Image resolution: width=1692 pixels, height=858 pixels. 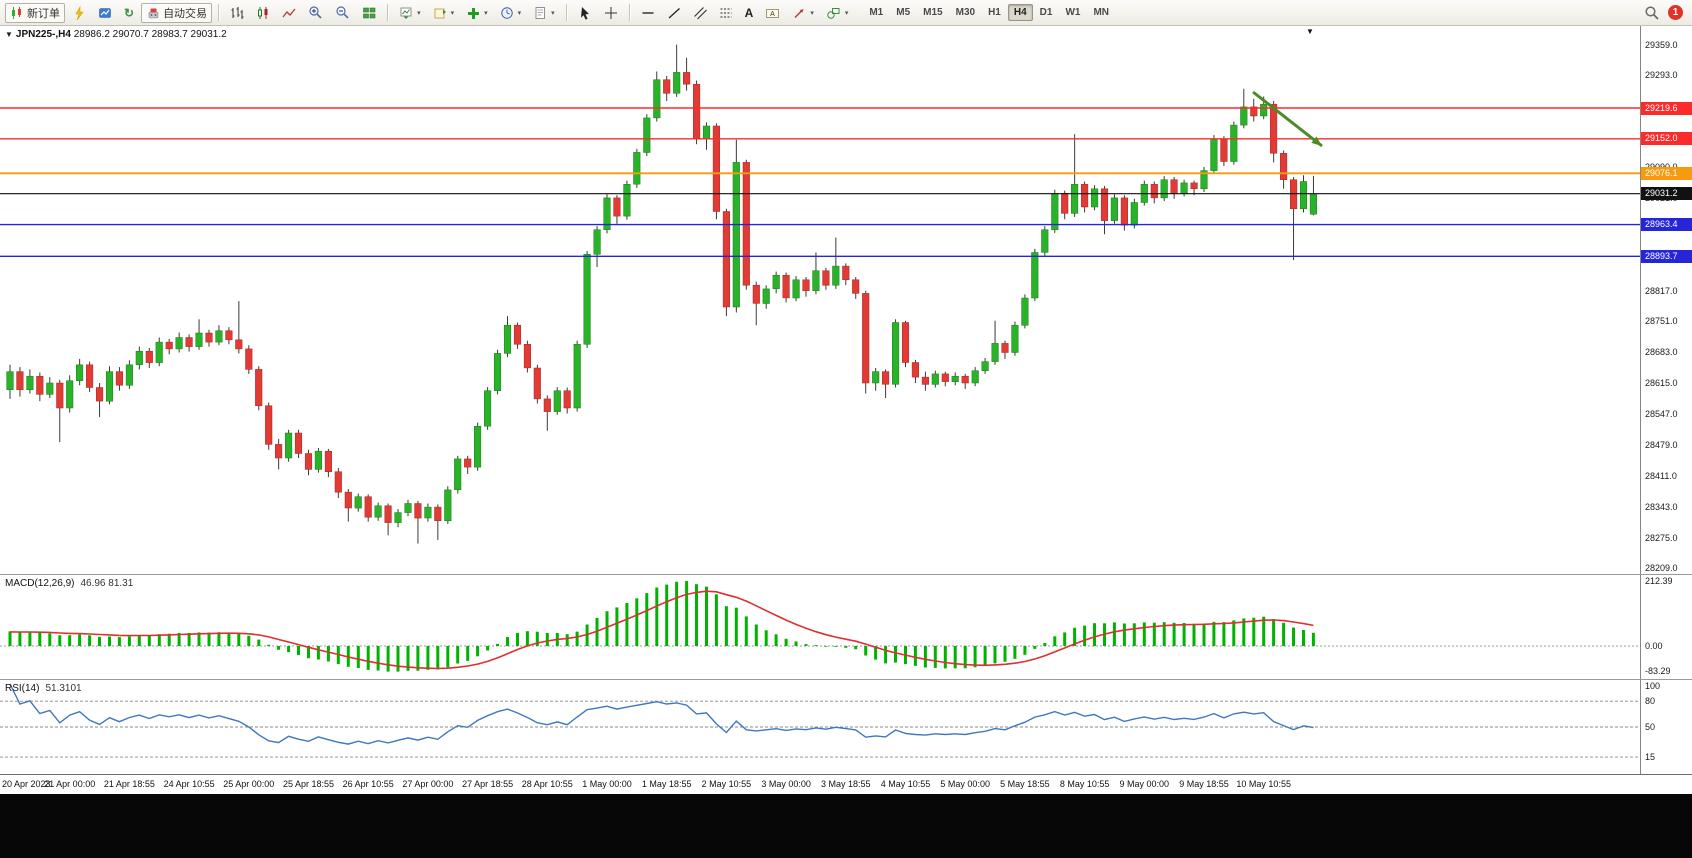 What do you see at coordinates (700, 13) in the screenshot?
I see `channel-tool-button` at bounding box center [700, 13].